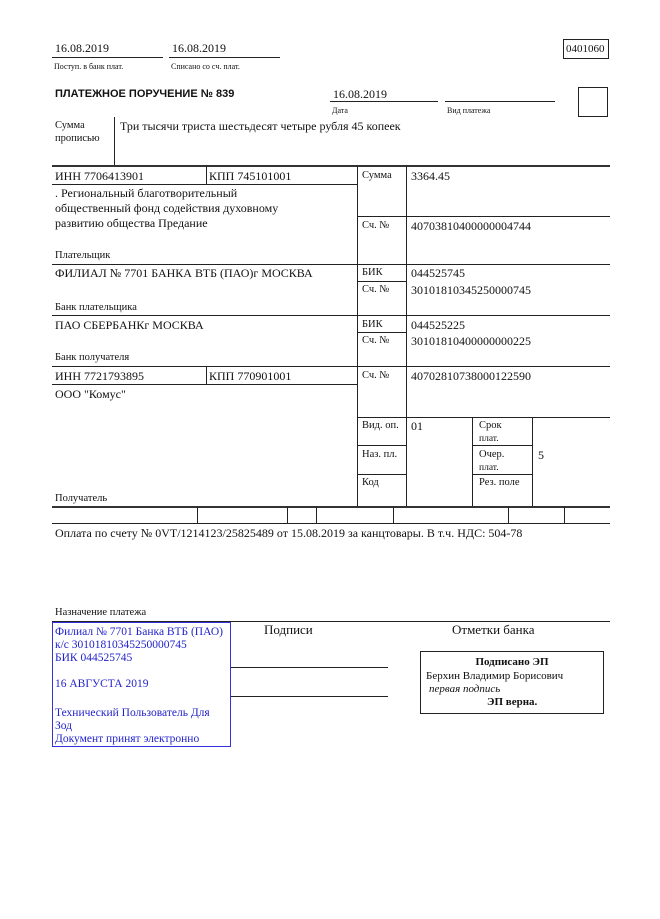 Image resolution: width=660 pixels, height=919 pixels. What do you see at coordinates (465, 689) in the screenshot?
I see `esign-role: первая подпись` at bounding box center [465, 689].